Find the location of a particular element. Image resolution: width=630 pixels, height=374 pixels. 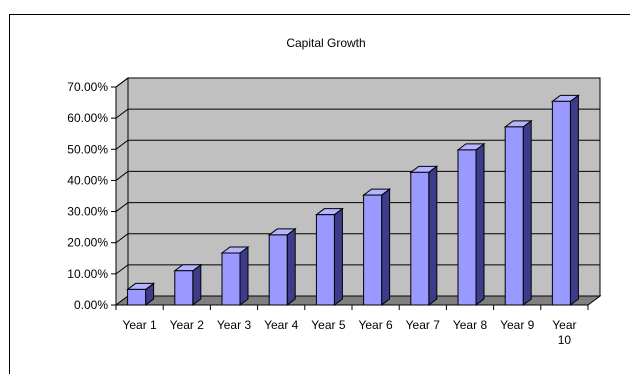

x-tick-label: Year 9 is located at coordinates (517, 325).